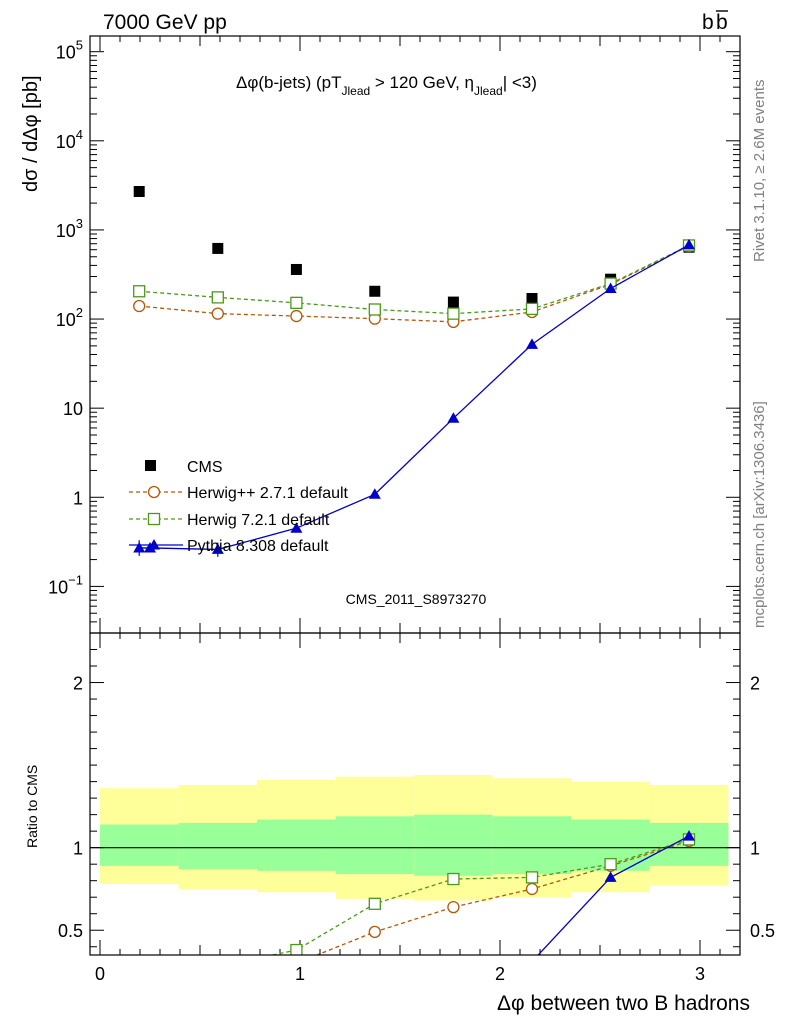 The height and width of the screenshot is (1024, 786). What do you see at coordinates (289, 82) in the screenshot?
I see `title-main-part: Δφ(b-jets) (pT` at bounding box center [289, 82].